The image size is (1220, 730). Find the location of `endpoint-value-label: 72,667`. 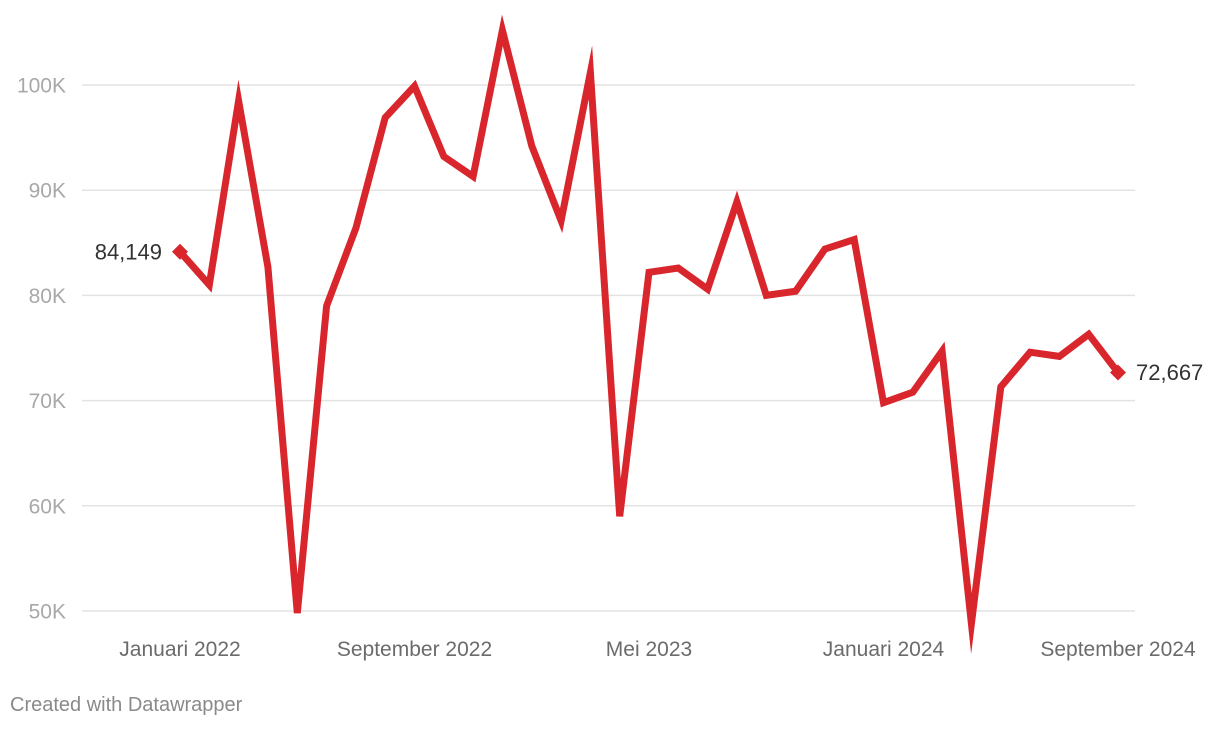

endpoint-value-label: 72,667 is located at coordinates (1169, 372).